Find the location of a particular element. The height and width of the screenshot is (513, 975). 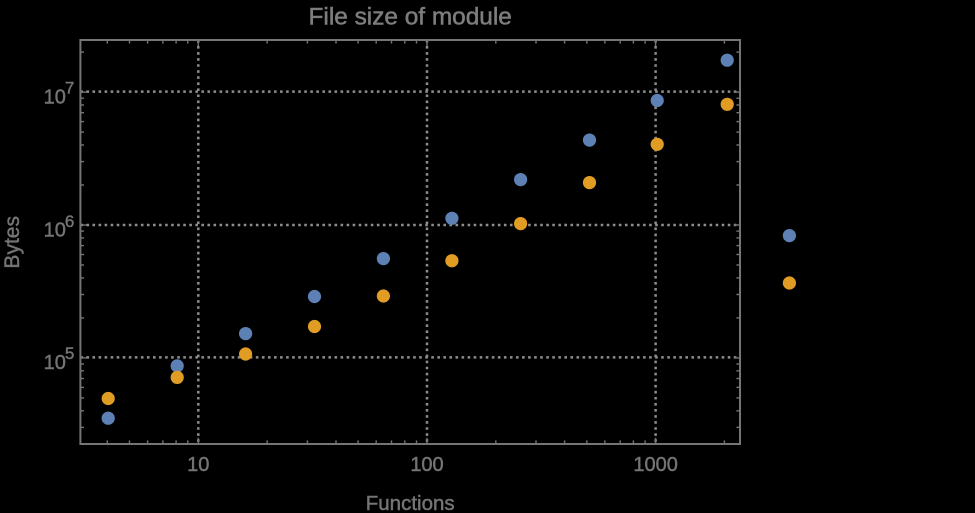

svg-text: Functions is located at coordinates (410, 502).